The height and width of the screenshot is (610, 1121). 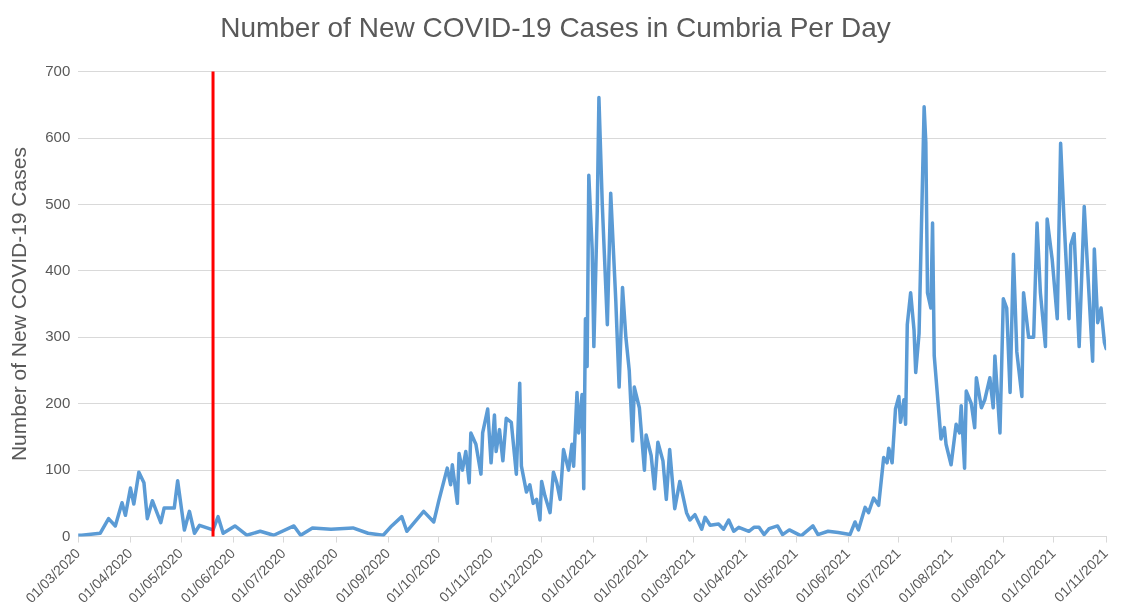 I want to click on y-tick-label: 500, so click(x=58, y=203).